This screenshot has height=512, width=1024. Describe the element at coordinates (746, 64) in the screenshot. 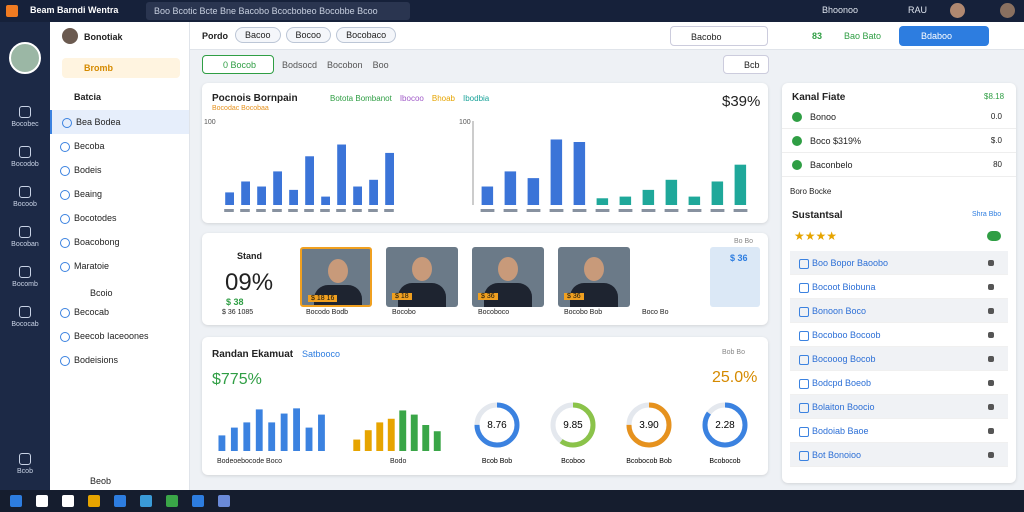

I see `filter-search: Bcb` at that location.